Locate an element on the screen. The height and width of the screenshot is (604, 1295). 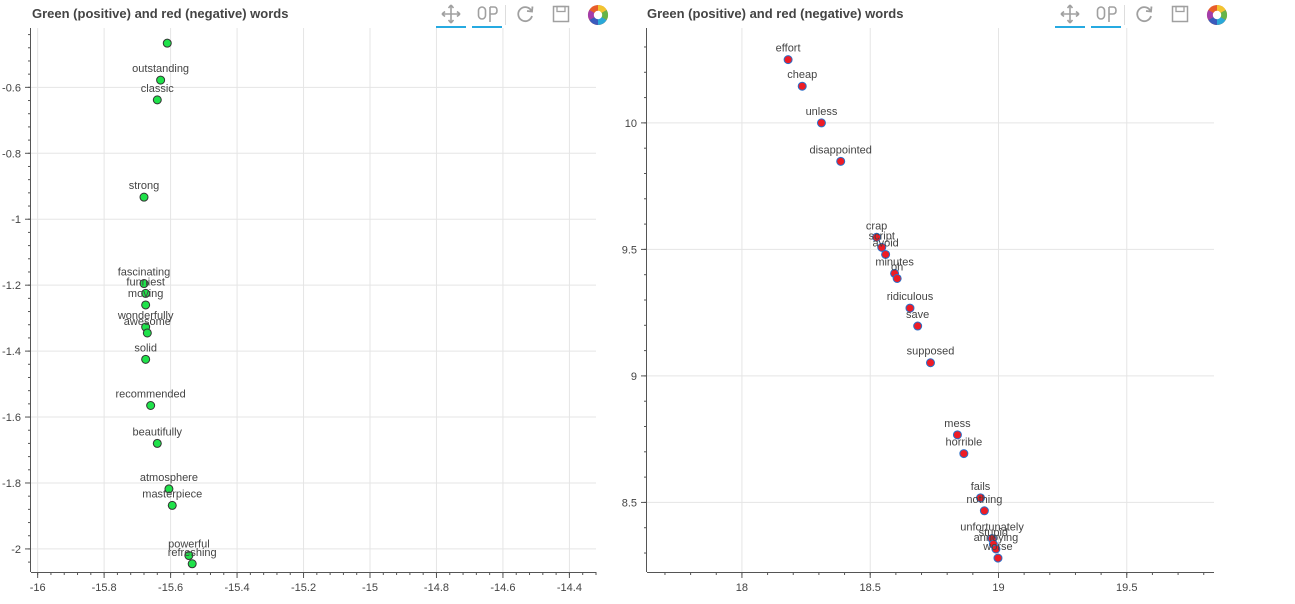
y-tick-label: -1.4 is located at coordinates (11, 352).